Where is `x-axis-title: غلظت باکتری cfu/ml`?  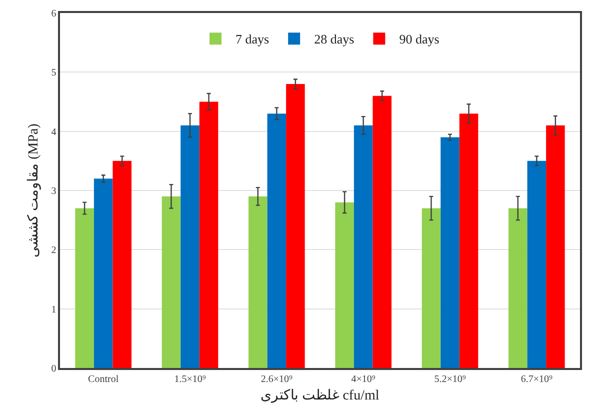
x-axis-title: غلظت باکتری cfu/ml is located at coordinates (320, 396).